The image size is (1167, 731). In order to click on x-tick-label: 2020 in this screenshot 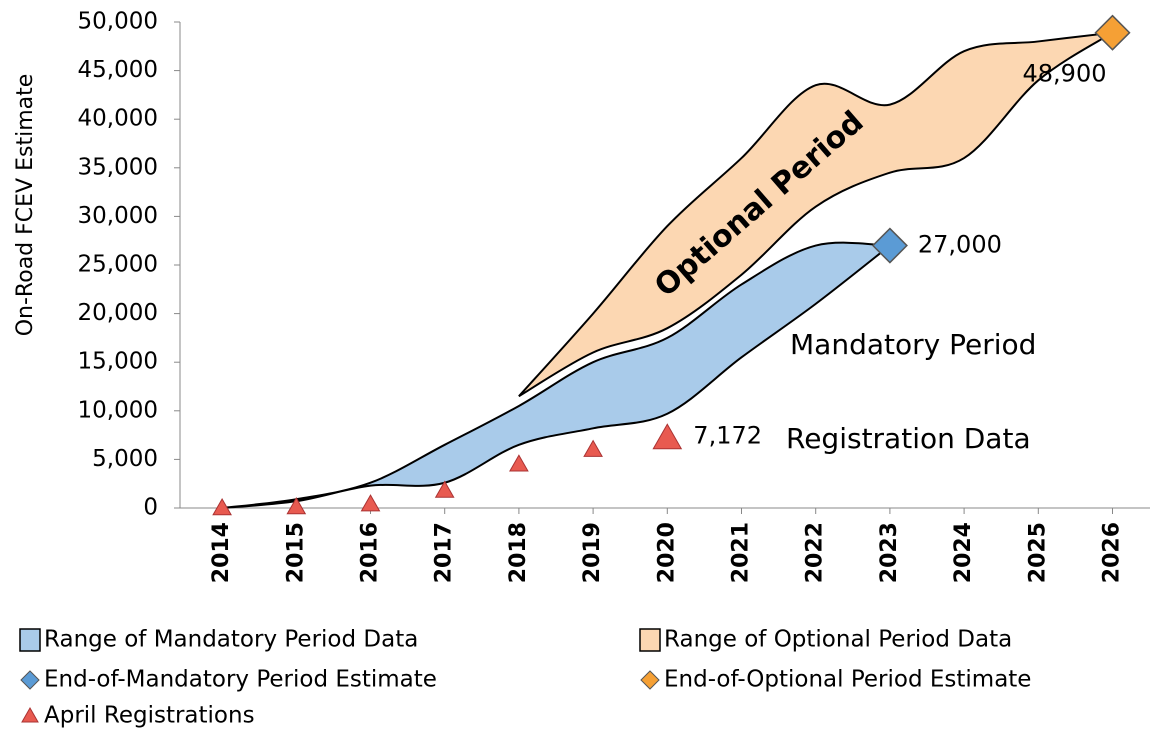, I will do `click(666, 552)`.